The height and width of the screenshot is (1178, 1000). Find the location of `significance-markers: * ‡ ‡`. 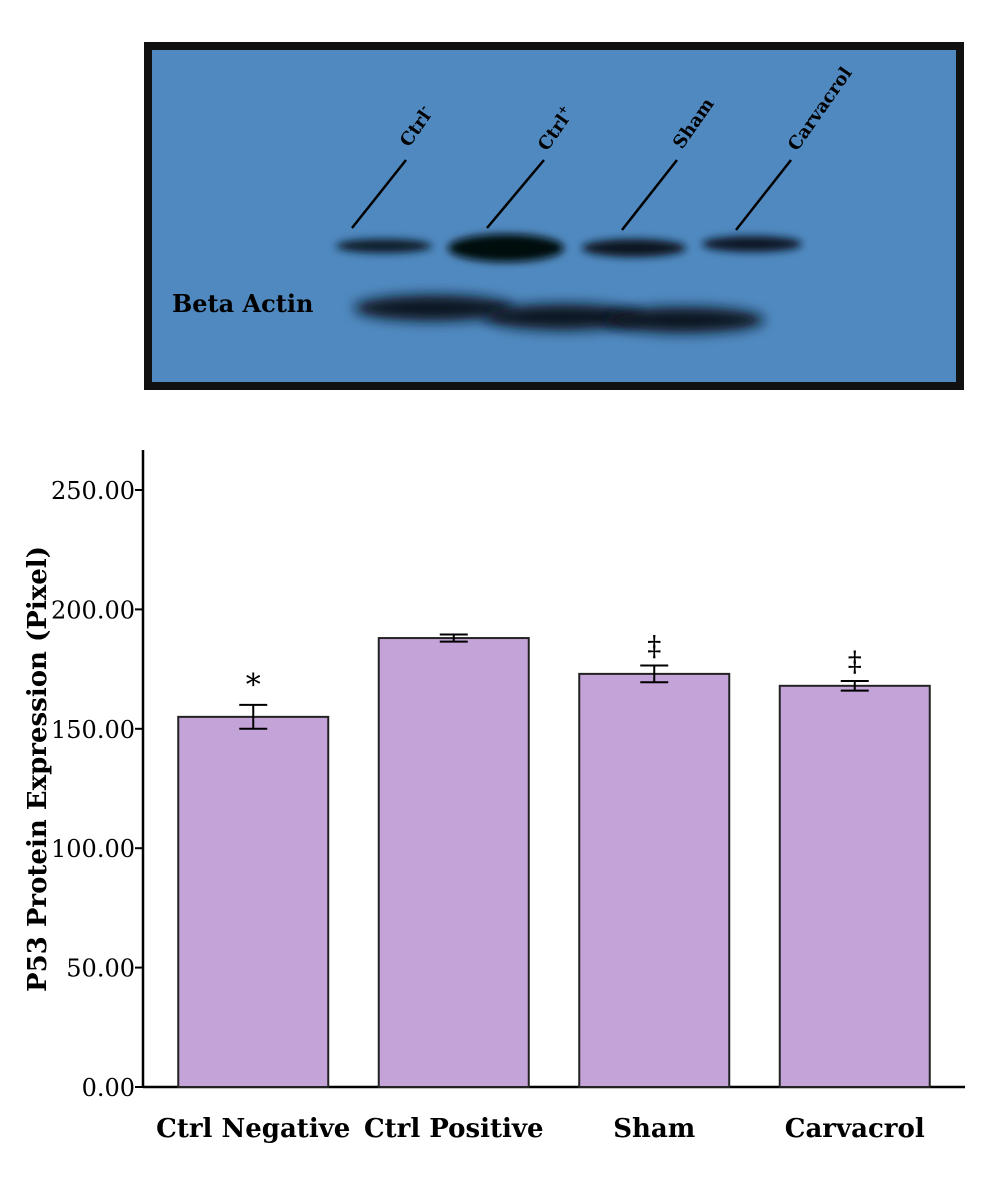

significance-markers: * ‡ ‡ is located at coordinates (554, 666).